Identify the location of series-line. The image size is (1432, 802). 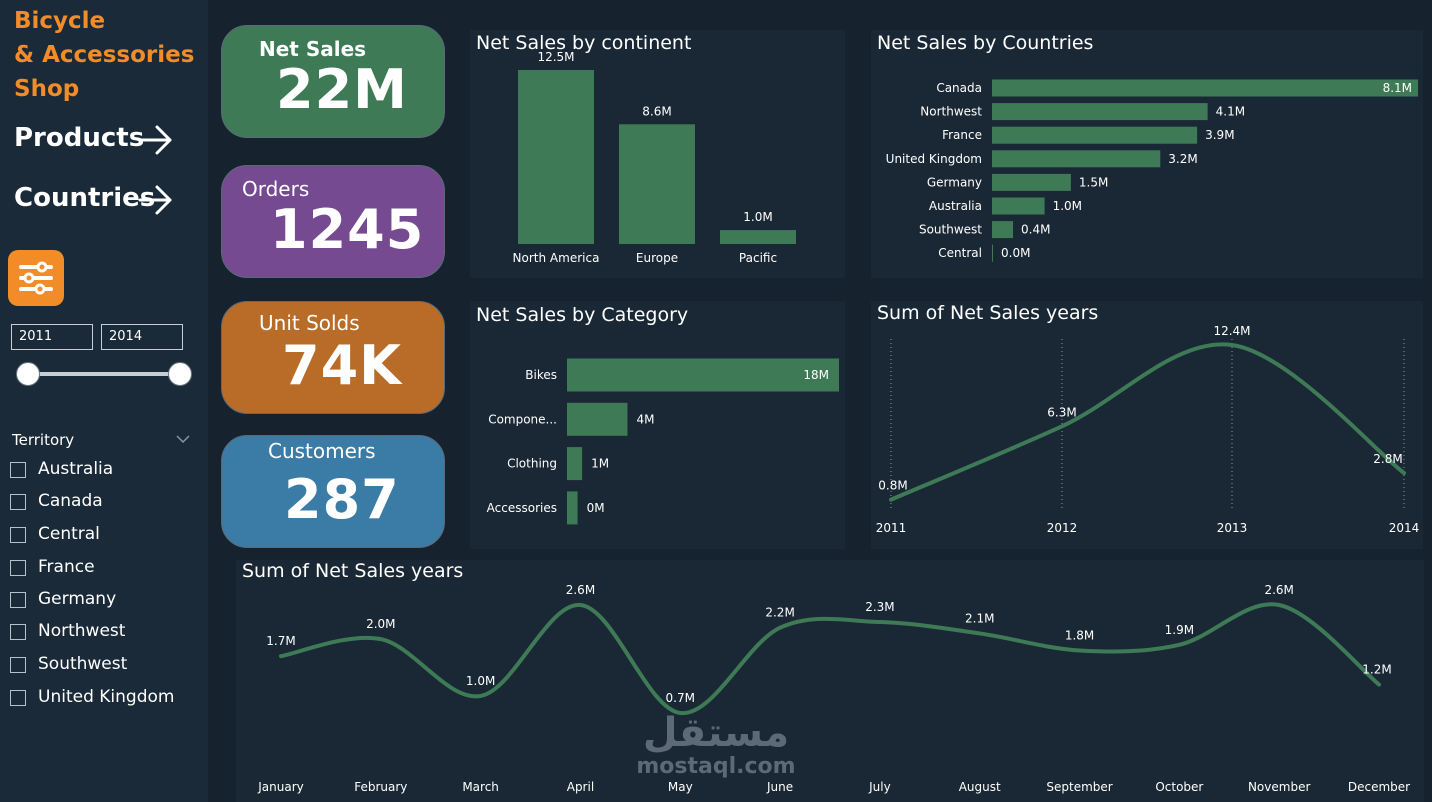
(1147, 422).